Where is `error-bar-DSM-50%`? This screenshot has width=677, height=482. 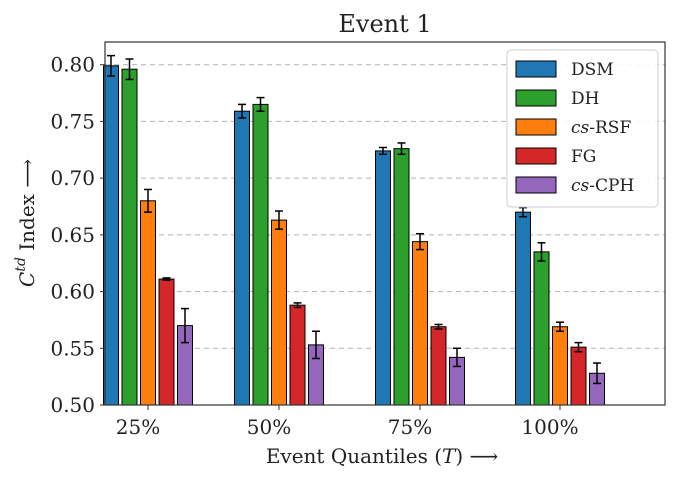 error-bar-DSM-50% is located at coordinates (242, 111).